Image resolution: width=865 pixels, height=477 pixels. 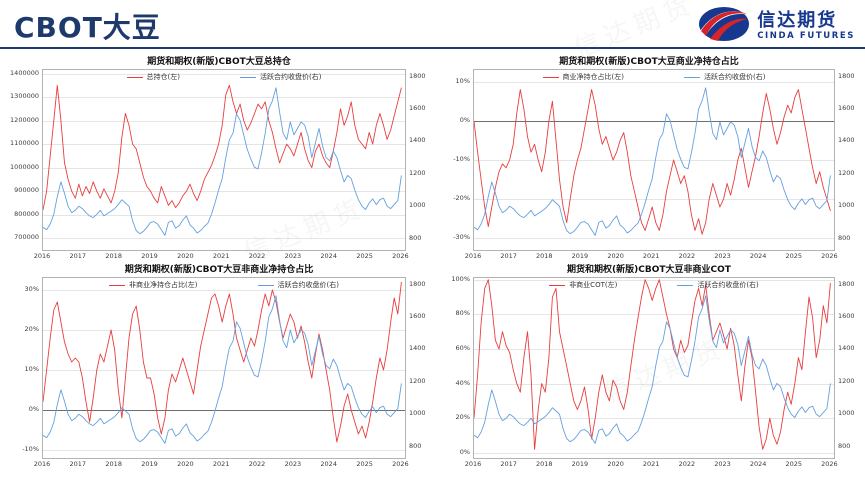 What do you see at coordinates (806, 35) in the screenshot?
I see `logo-name-en: CINDA FUTURES` at bounding box center [806, 35].